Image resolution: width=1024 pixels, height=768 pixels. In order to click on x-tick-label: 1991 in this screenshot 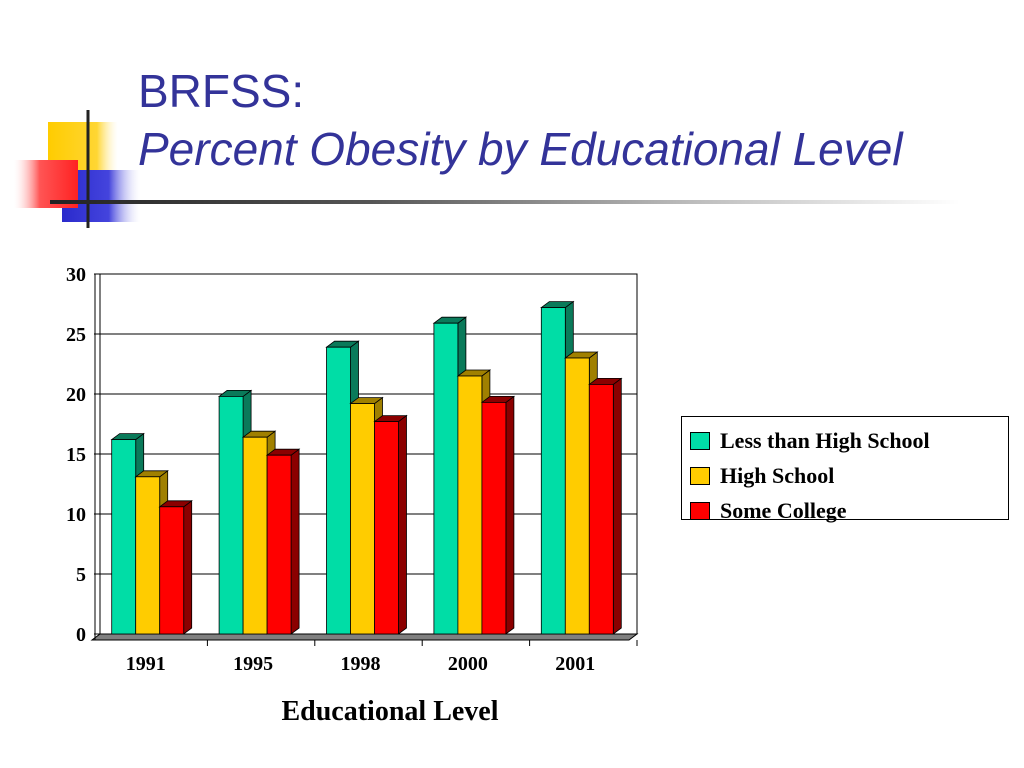, I will do `click(146, 664)`.